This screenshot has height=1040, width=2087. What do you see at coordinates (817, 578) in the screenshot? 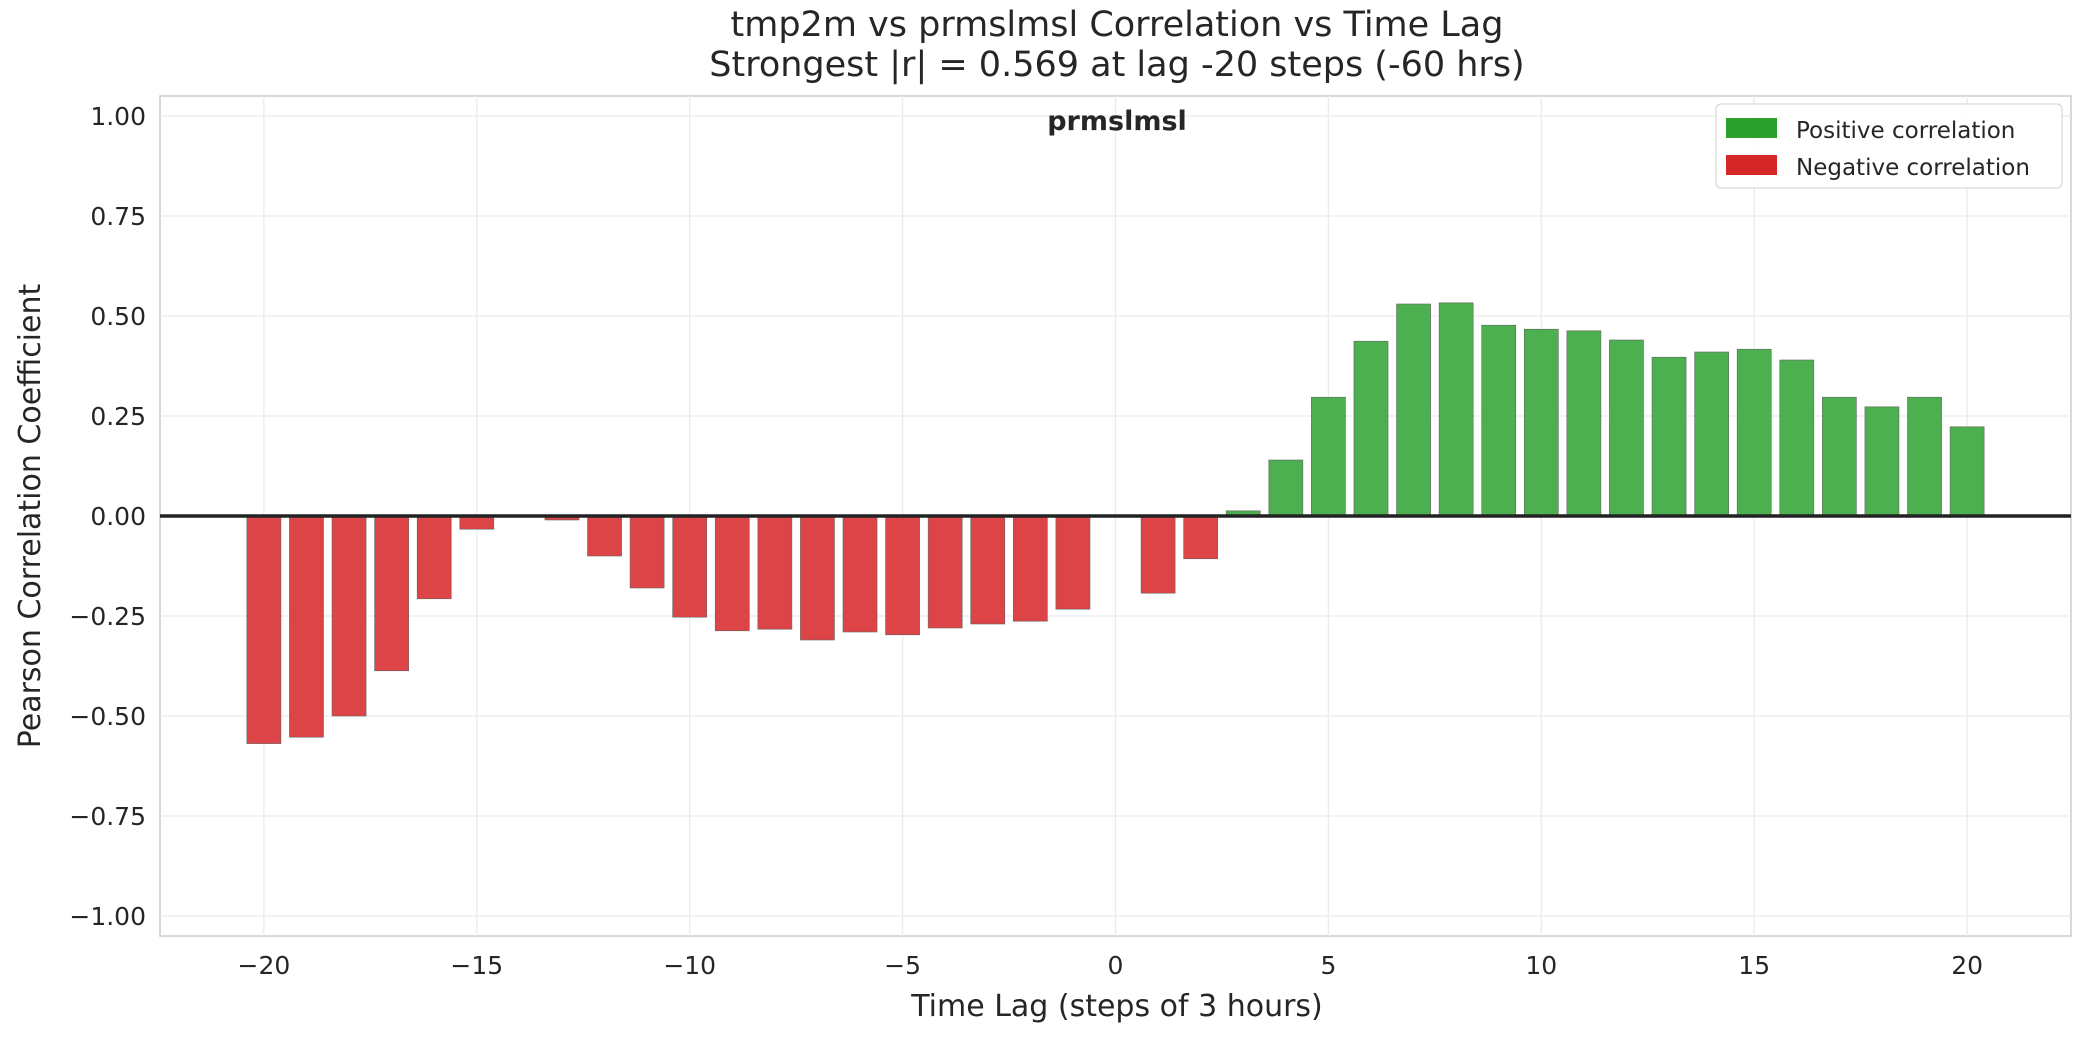
I see `bar-lag--7` at bounding box center [817, 578].